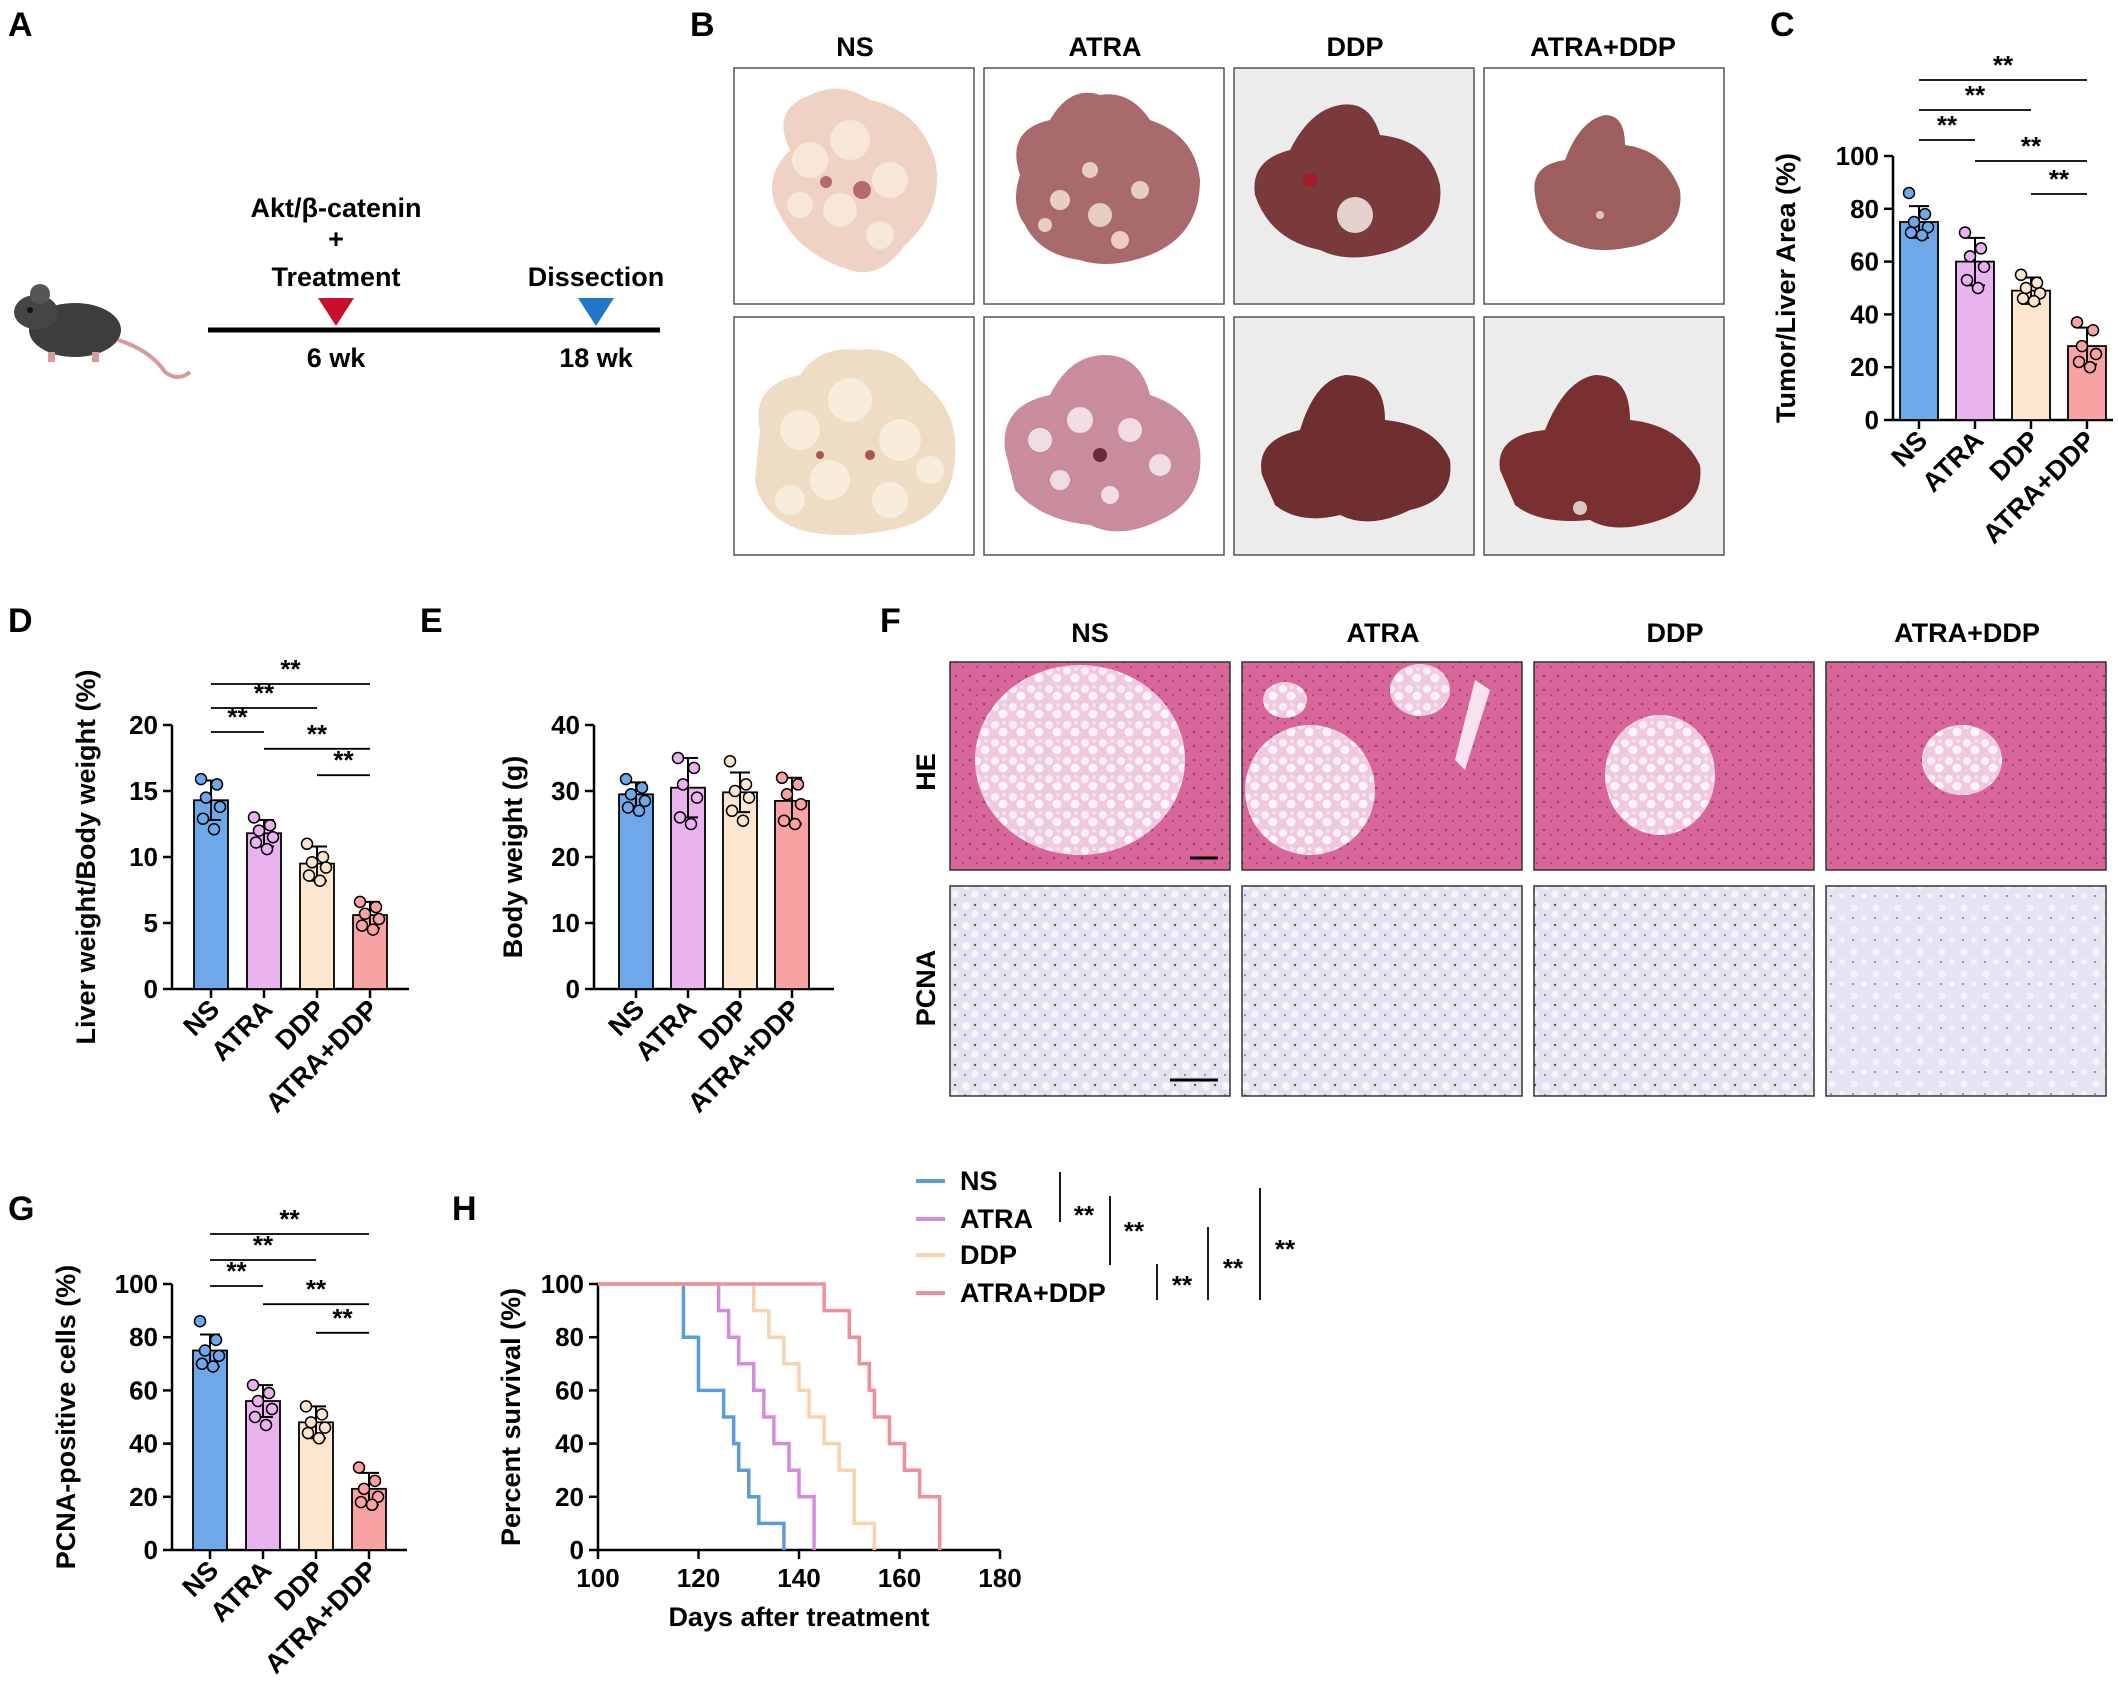  What do you see at coordinates (596, 277) in the screenshot?
I see `schematic-dissection-label: Dissection` at bounding box center [596, 277].